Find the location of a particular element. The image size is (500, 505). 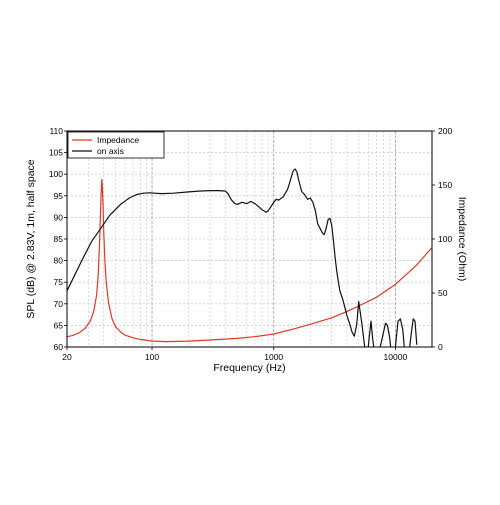

y2-tick-label: 0 is located at coordinates (440, 347).